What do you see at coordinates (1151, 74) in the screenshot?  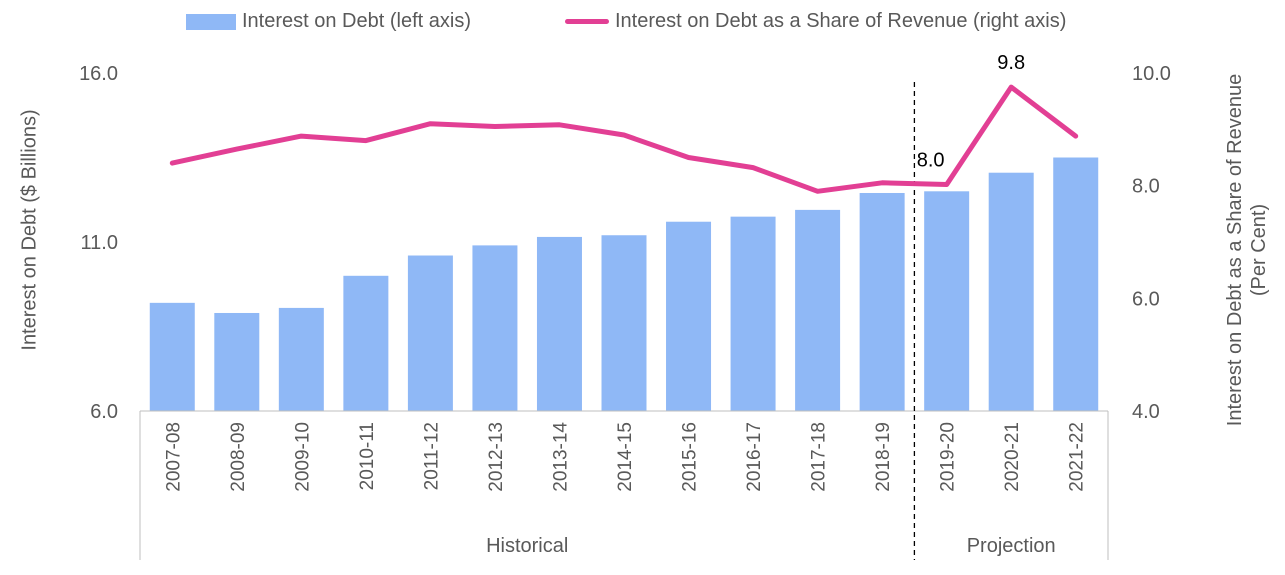 I see `right-tick-label-10.0: 10.0` at bounding box center [1151, 74].